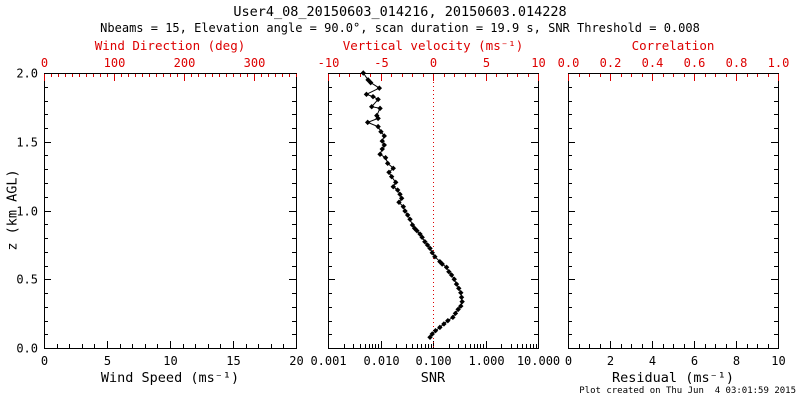  Describe the element at coordinates (381, 361) in the screenshot. I see `x-tick-label: 0.010` at that location.